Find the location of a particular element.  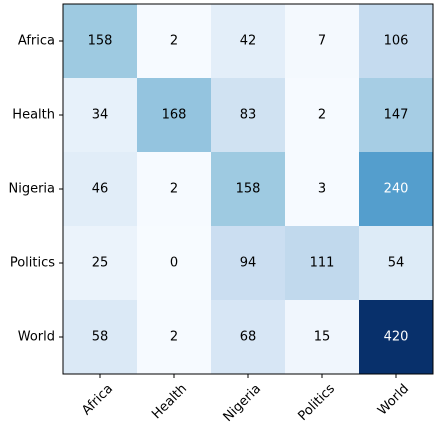

heatmap-cell-value: 83 is located at coordinates (248, 115).